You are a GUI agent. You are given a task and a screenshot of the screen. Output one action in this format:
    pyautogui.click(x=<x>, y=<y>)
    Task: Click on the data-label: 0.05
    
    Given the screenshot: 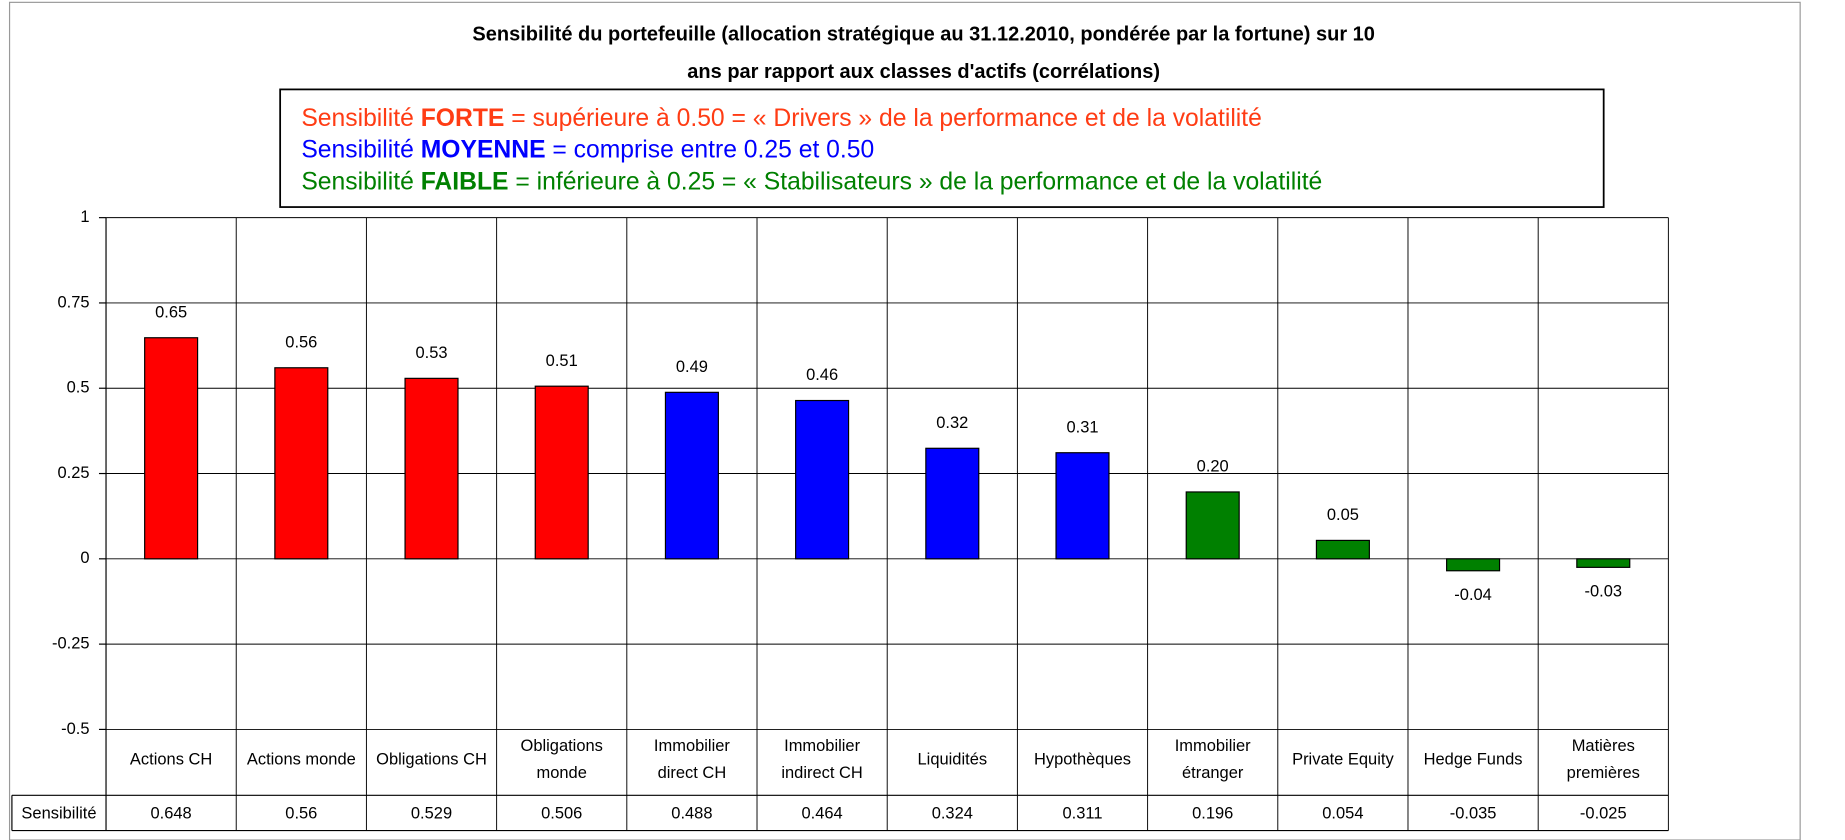 What is the action you would take?
    pyautogui.click(x=1343, y=515)
    